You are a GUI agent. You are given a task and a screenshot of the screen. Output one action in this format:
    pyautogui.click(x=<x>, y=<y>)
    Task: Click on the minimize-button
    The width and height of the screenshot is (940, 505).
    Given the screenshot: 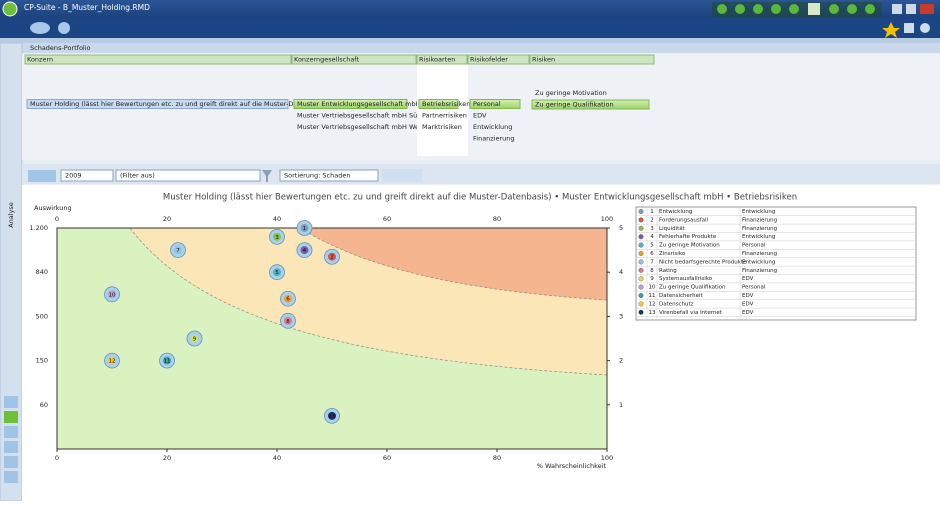 What is the action you would take?
    pyautogui.click(x=897, y=9)
    